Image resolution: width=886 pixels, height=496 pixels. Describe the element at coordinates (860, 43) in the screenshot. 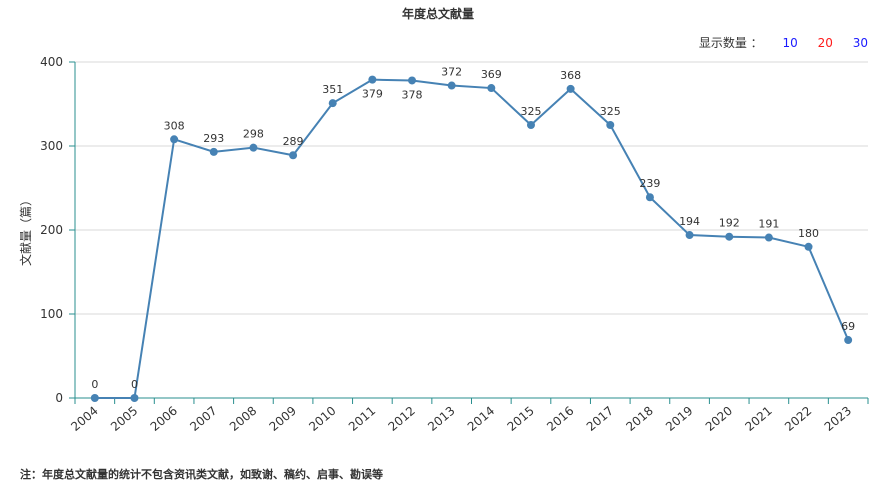

I see `display-count-option-30: 30` at that location.